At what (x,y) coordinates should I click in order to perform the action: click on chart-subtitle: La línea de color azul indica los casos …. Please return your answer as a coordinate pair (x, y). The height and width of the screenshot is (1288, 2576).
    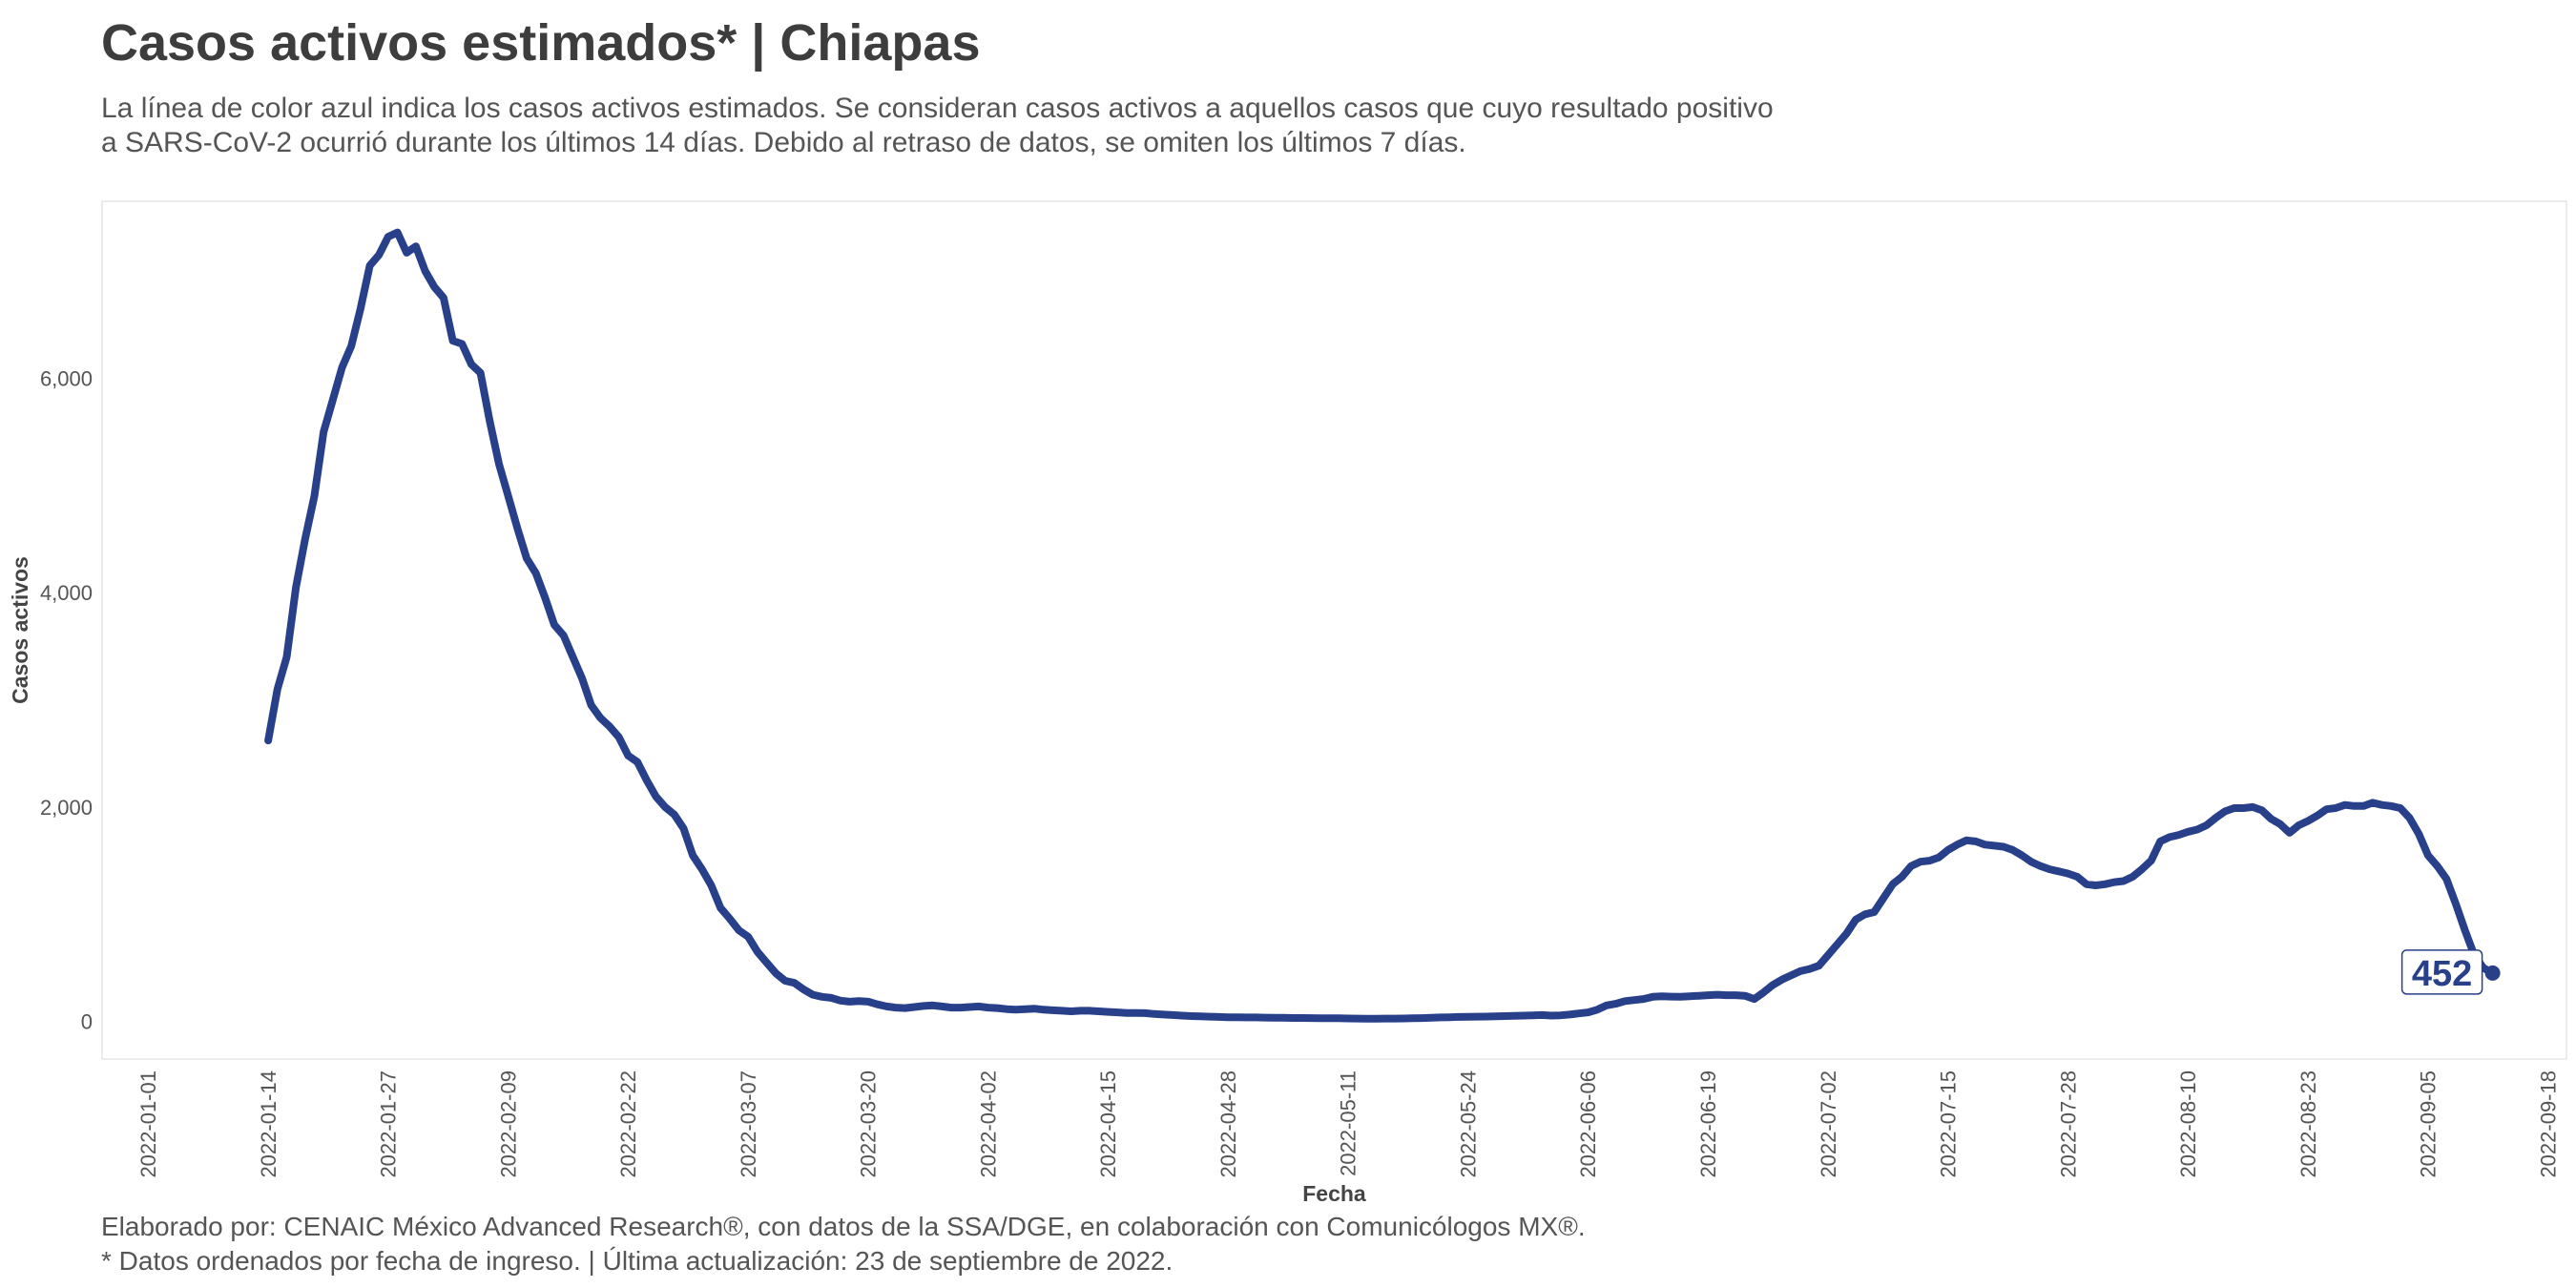
    Looking at the image, I should click on (1007, 126).